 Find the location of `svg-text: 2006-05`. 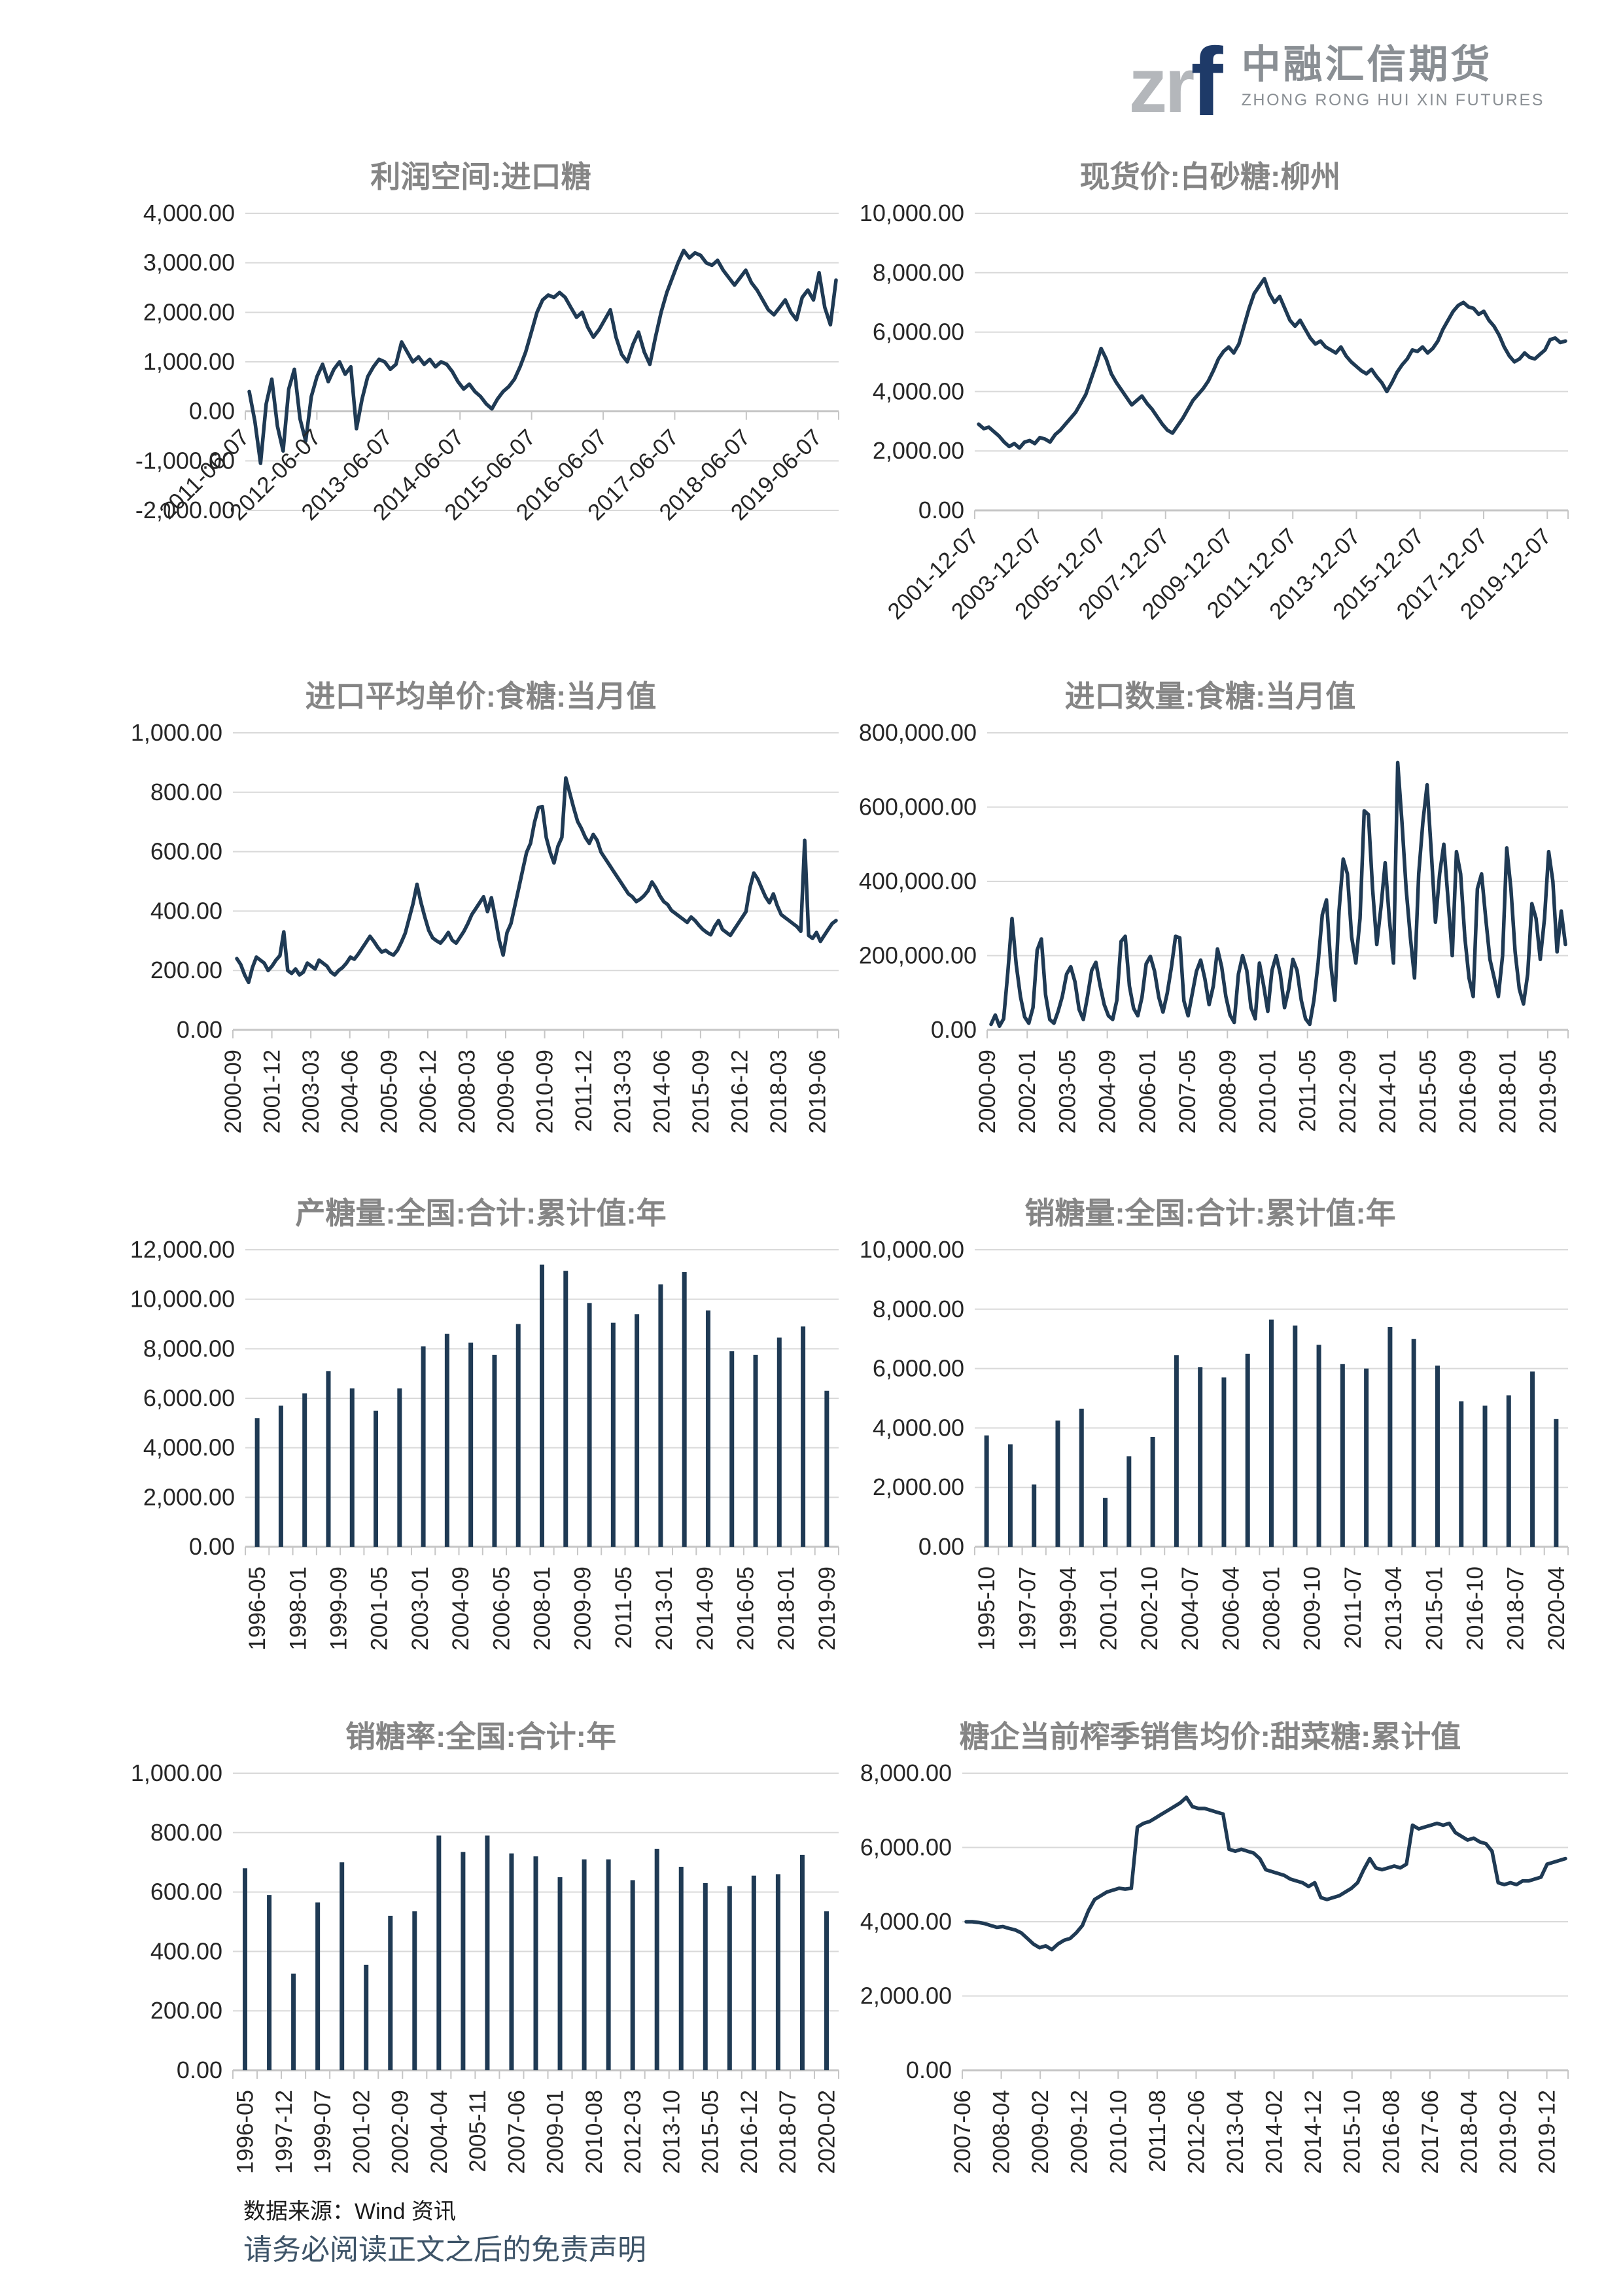

svg-text: 2006-05 is located at coordinates (502, 1608).